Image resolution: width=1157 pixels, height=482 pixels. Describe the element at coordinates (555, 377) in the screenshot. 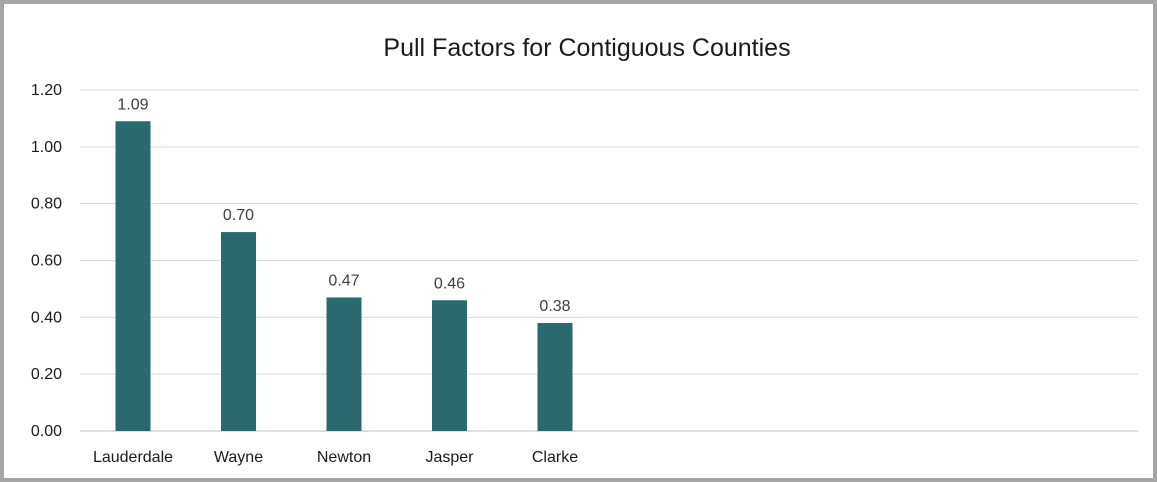

I see `bar-clarke` at that location.